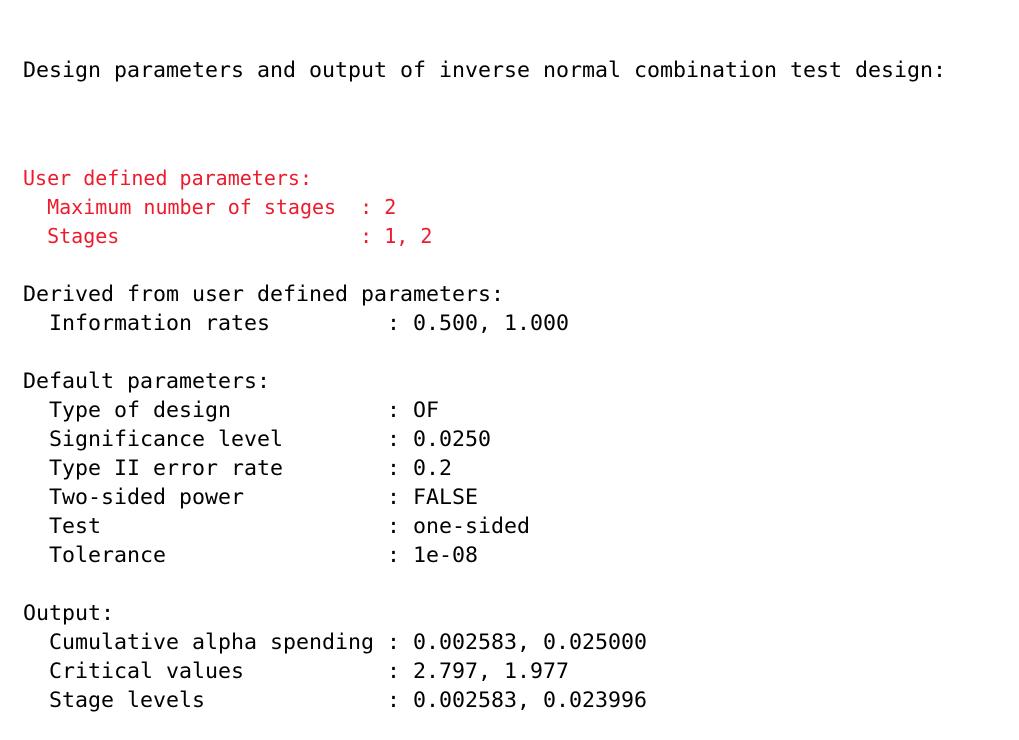 This screenshot has height=740, width=1019. What do you see at coordinates (472, 526) in the screenshot?
I see `param-value: one-sided` at bounding box center [472, 526].